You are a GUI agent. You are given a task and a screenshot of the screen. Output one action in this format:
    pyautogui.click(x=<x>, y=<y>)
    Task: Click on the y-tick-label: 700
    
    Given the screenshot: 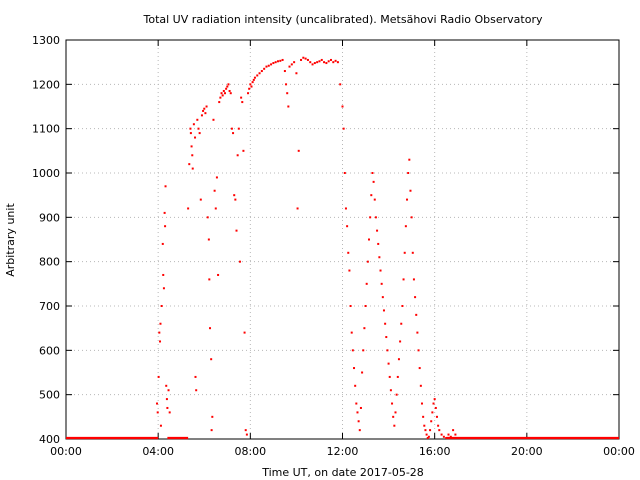 What is the action you would take?
    pyautogui.click(x=49, y=306)
    